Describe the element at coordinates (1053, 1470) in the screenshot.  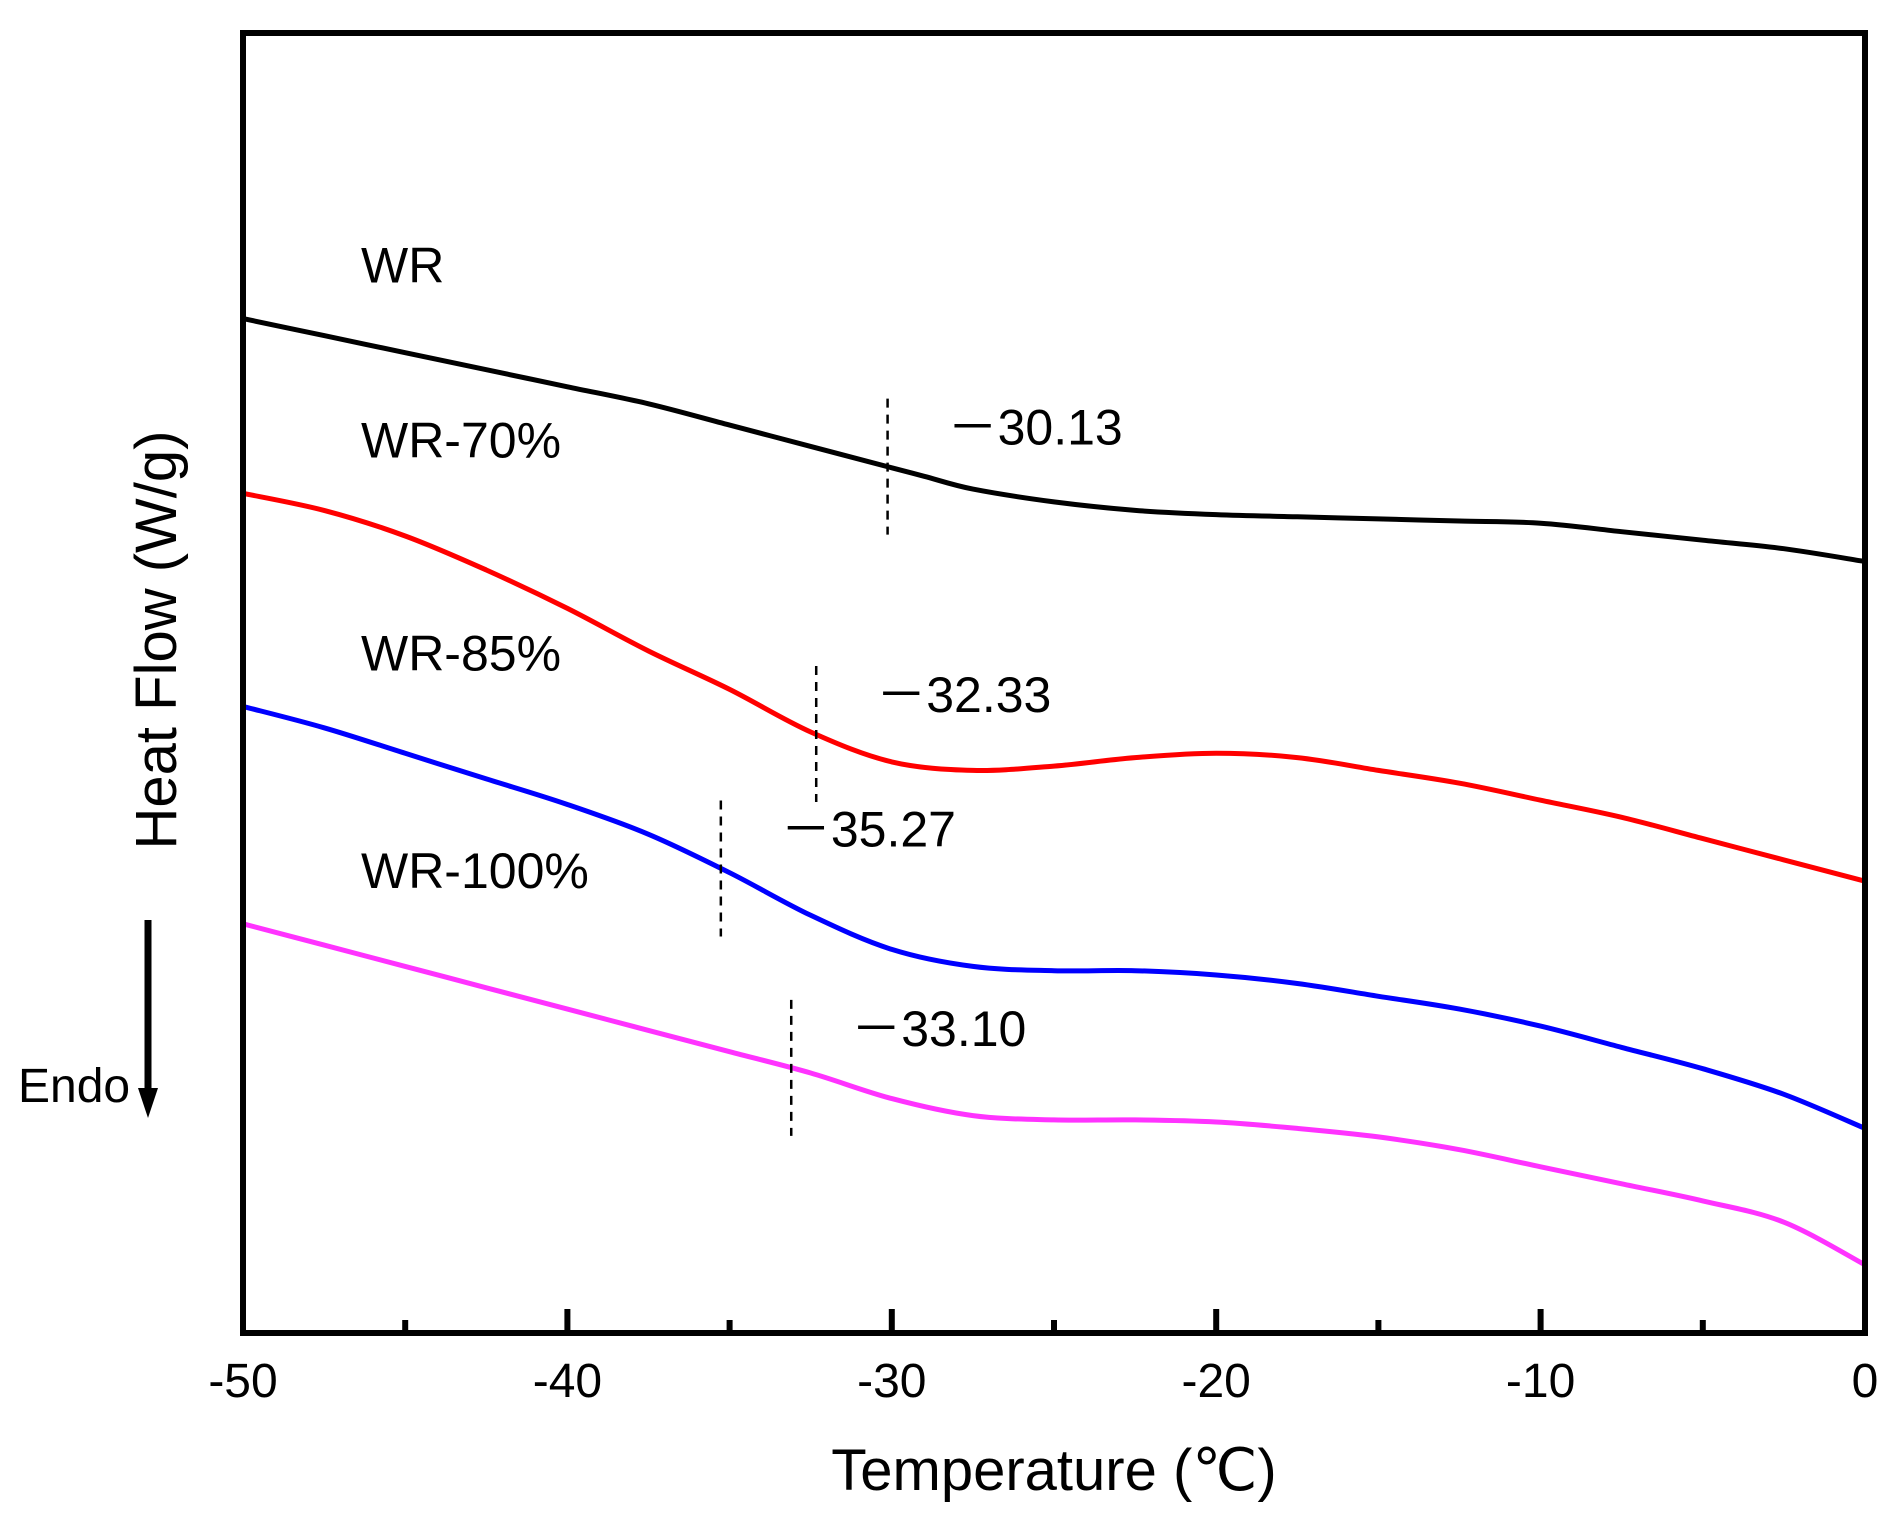
I see `x-axis-title: Temperature (℃)` at that location.